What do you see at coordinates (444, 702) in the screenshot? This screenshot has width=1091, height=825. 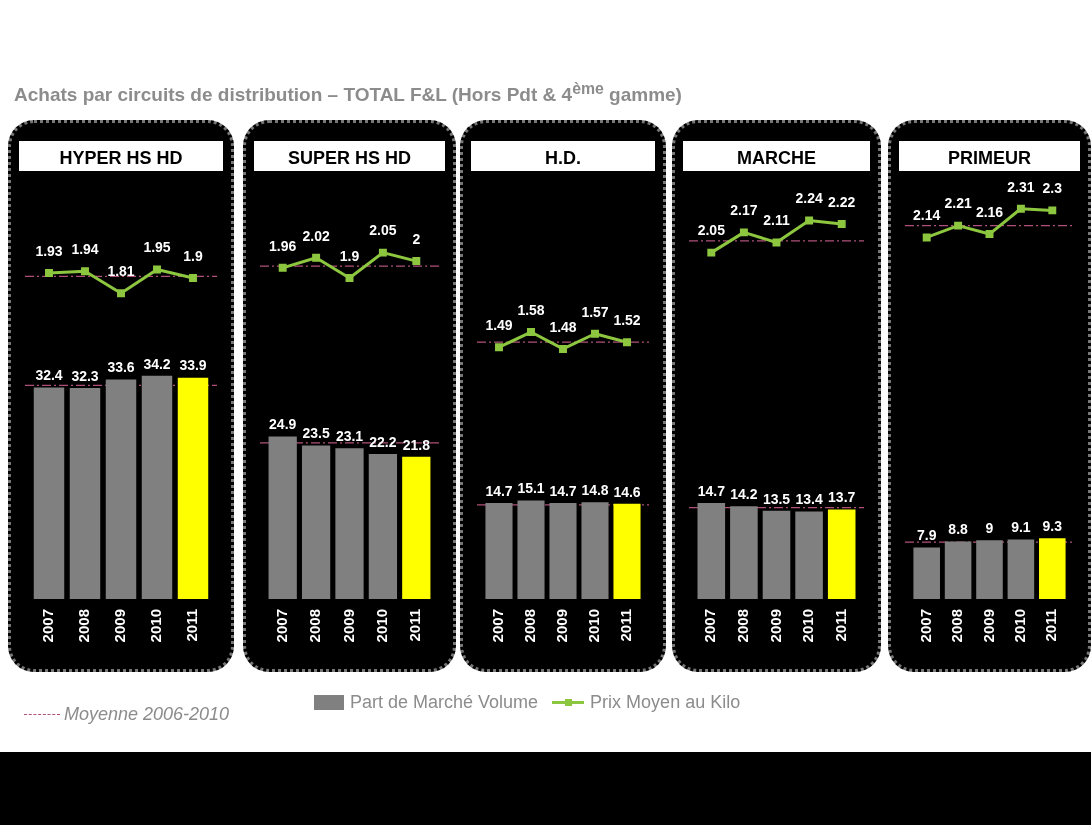 I see `legend-label: Part de Marché Volume` at bounding box center [444, 702].